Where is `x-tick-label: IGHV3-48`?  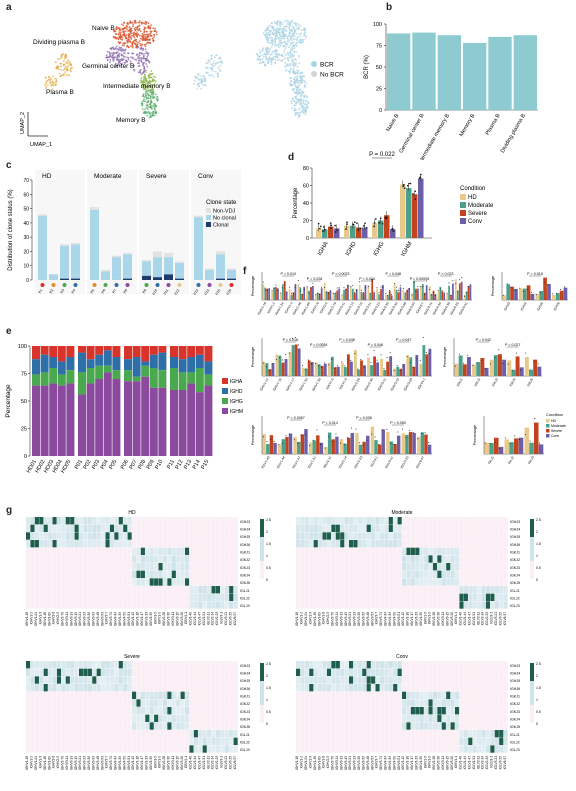 x-tick-label: IGHV3-48 is located at coordinates (402, 308).